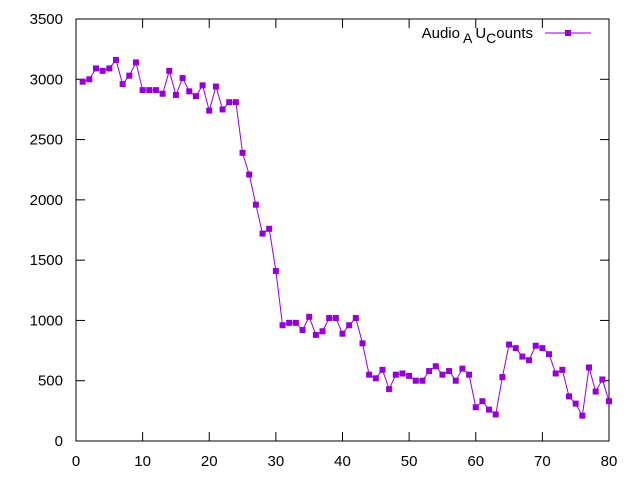 This screenshot has height=480, width=640. What do you see at coordinates (209, 461) in the screenshot?
I see `x-tick-label: 20` at bounding box center [209, 461].